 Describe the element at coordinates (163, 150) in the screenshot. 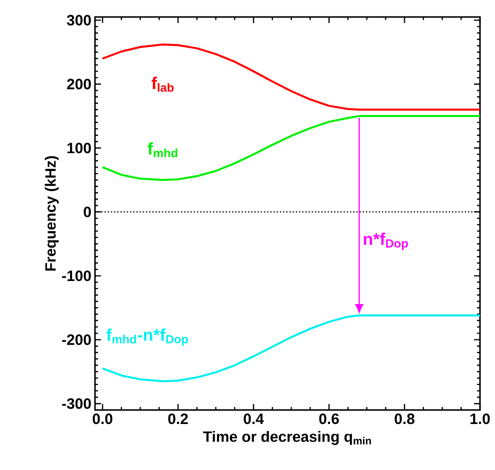

I see `series-label: f$_{mhd}$` at that location.